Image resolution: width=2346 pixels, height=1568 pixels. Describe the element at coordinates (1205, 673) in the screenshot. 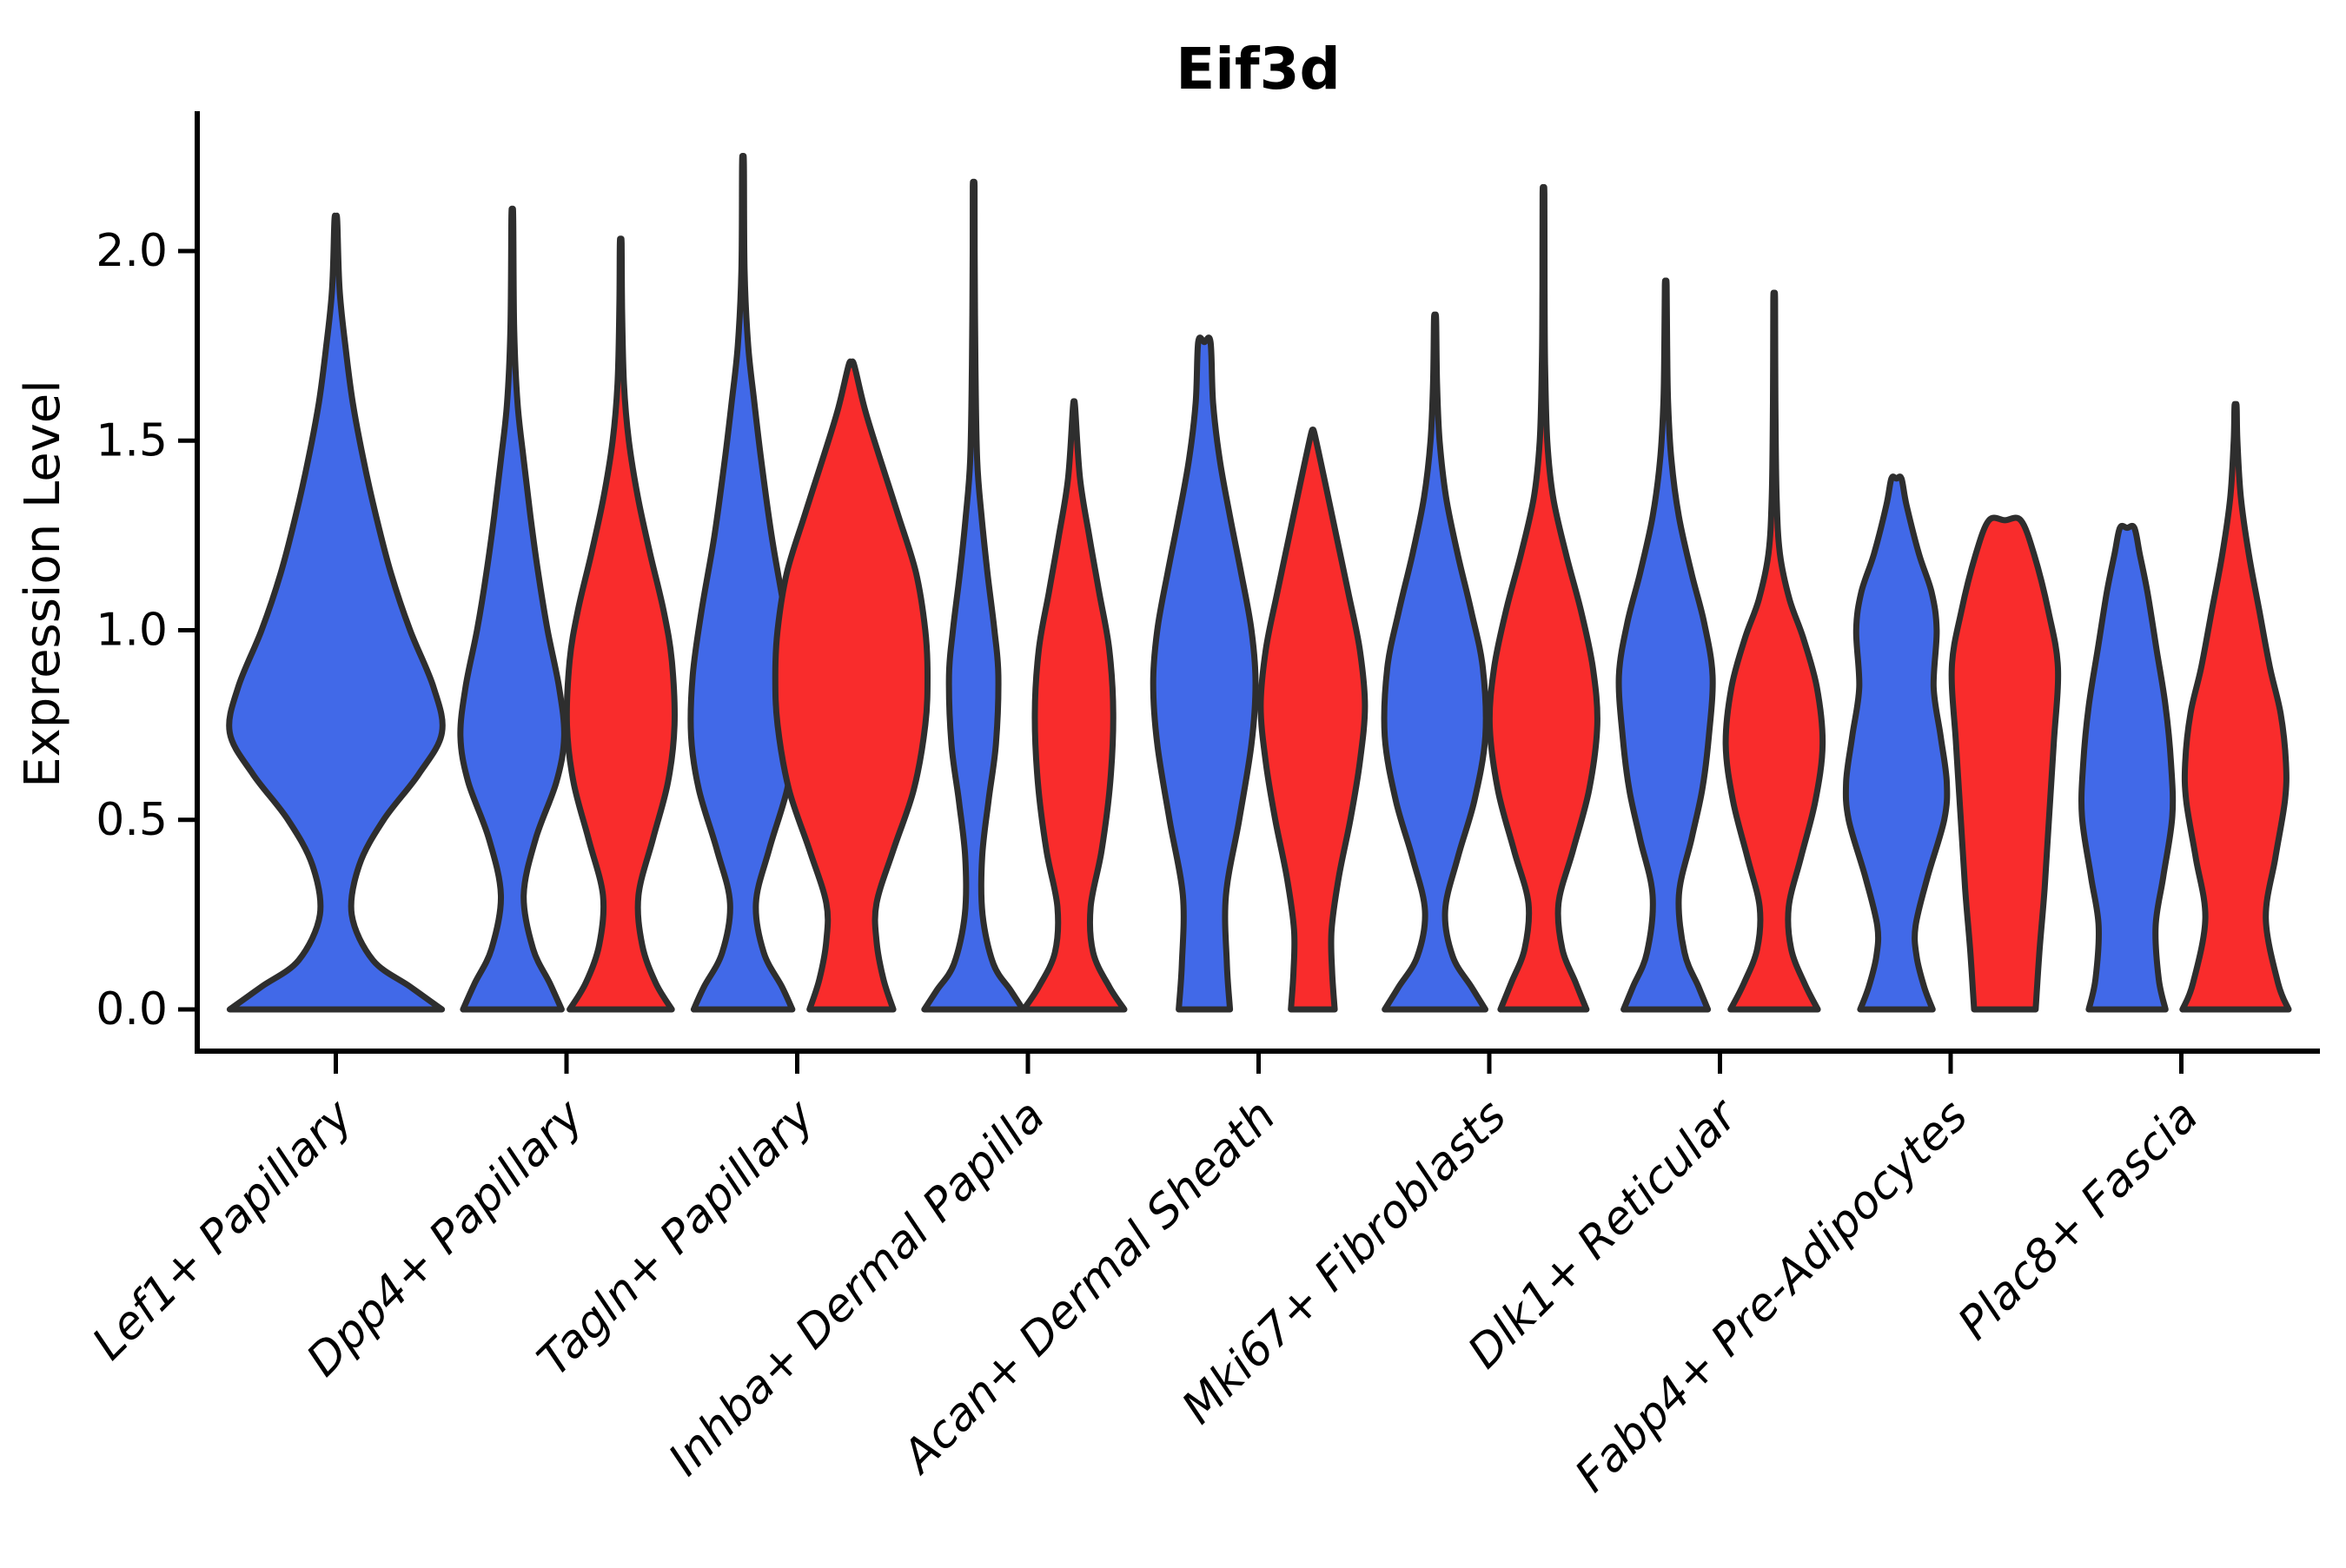

I see `violin-acan-dermal-sheath-blue` at that location.